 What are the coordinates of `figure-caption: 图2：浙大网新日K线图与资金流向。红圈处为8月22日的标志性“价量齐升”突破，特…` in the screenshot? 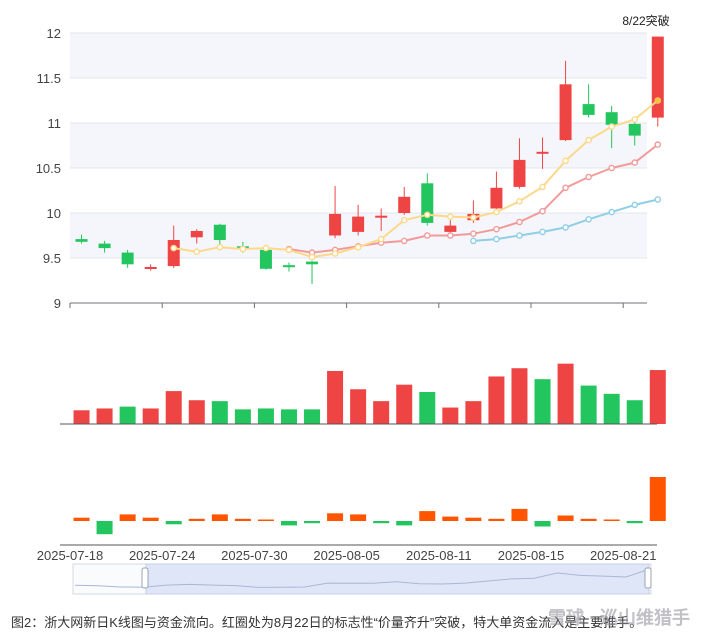 It's located at (327, 622).